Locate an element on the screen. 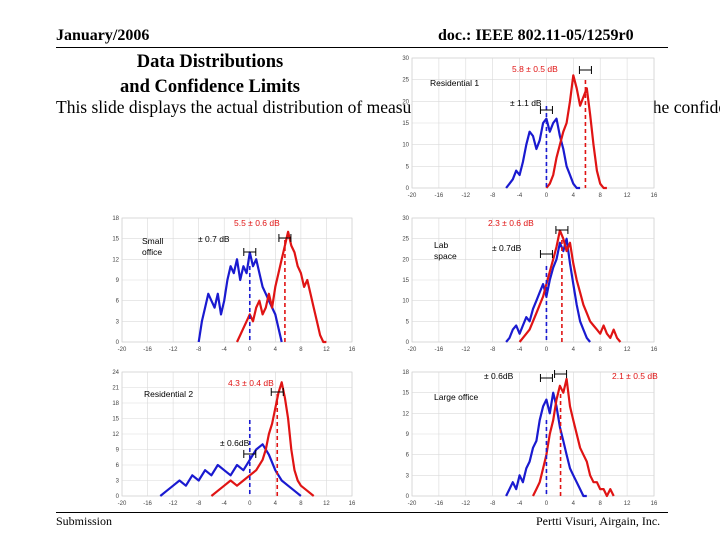 Image resolution: width=720 pixels, height=540 pixels. y-tick-label: 21 is located at coordinates (115, 389).